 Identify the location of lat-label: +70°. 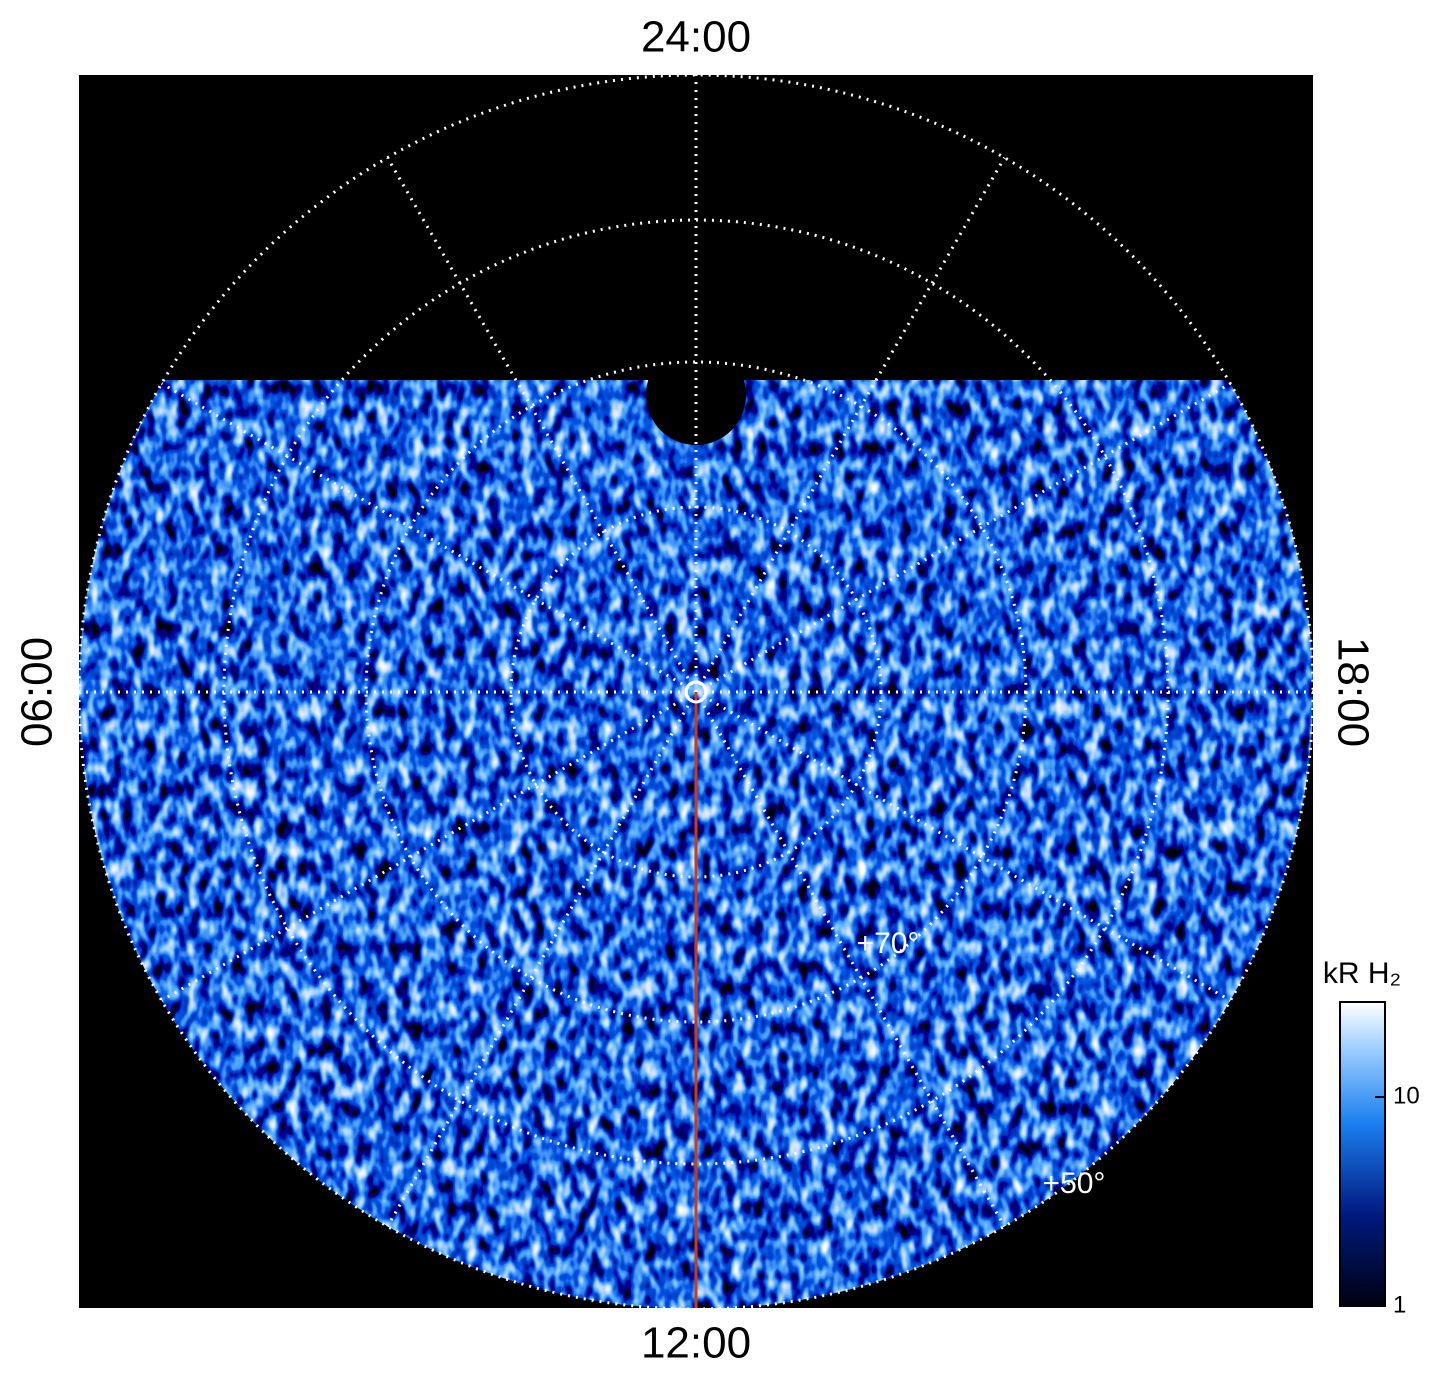
(888, 943).